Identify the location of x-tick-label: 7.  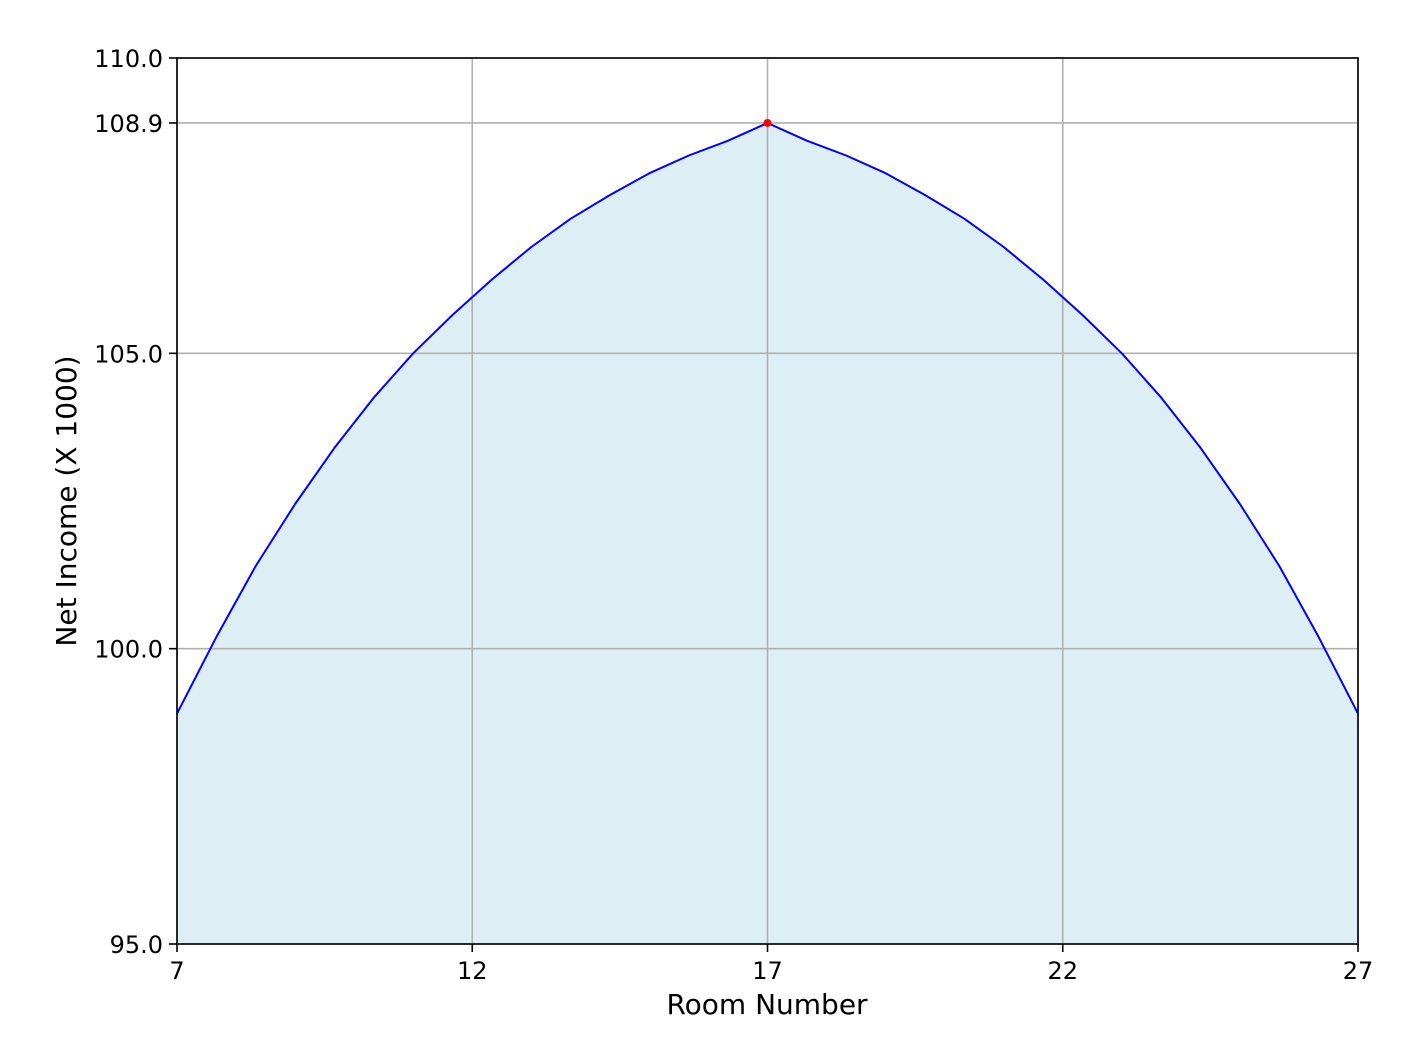
(176, 971).